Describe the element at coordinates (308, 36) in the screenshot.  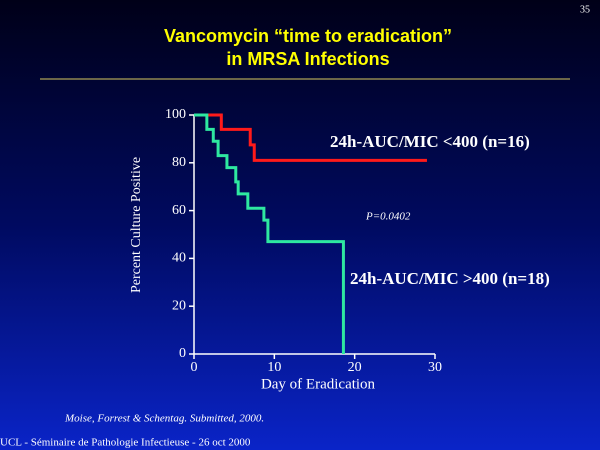
I see `chart-title: Vancomycin “time to eradication”` at that location.